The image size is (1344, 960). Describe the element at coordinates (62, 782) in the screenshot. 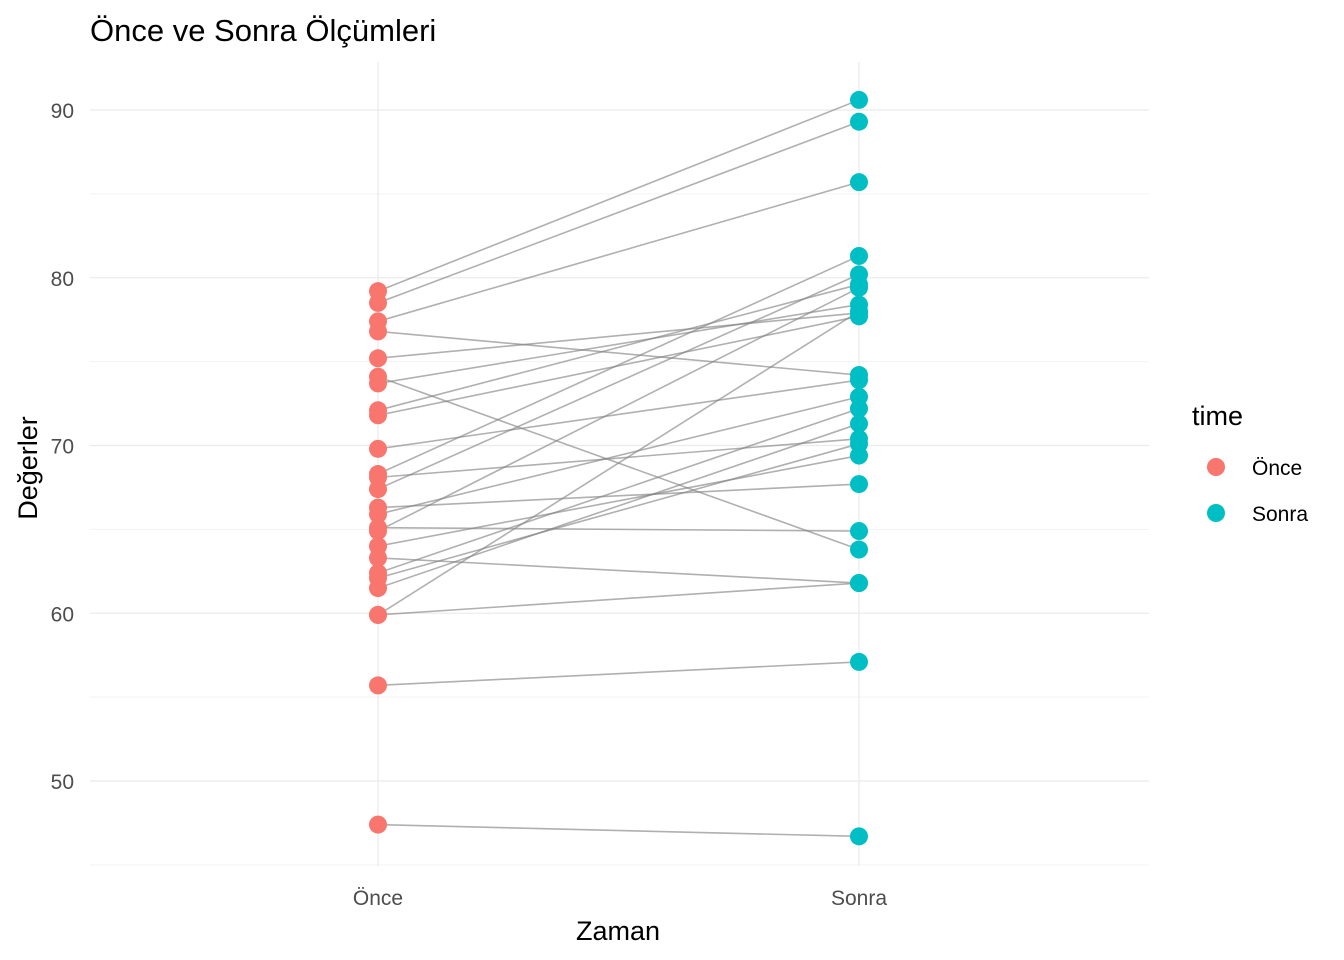

I see `y-tick-label: 50` at that location.